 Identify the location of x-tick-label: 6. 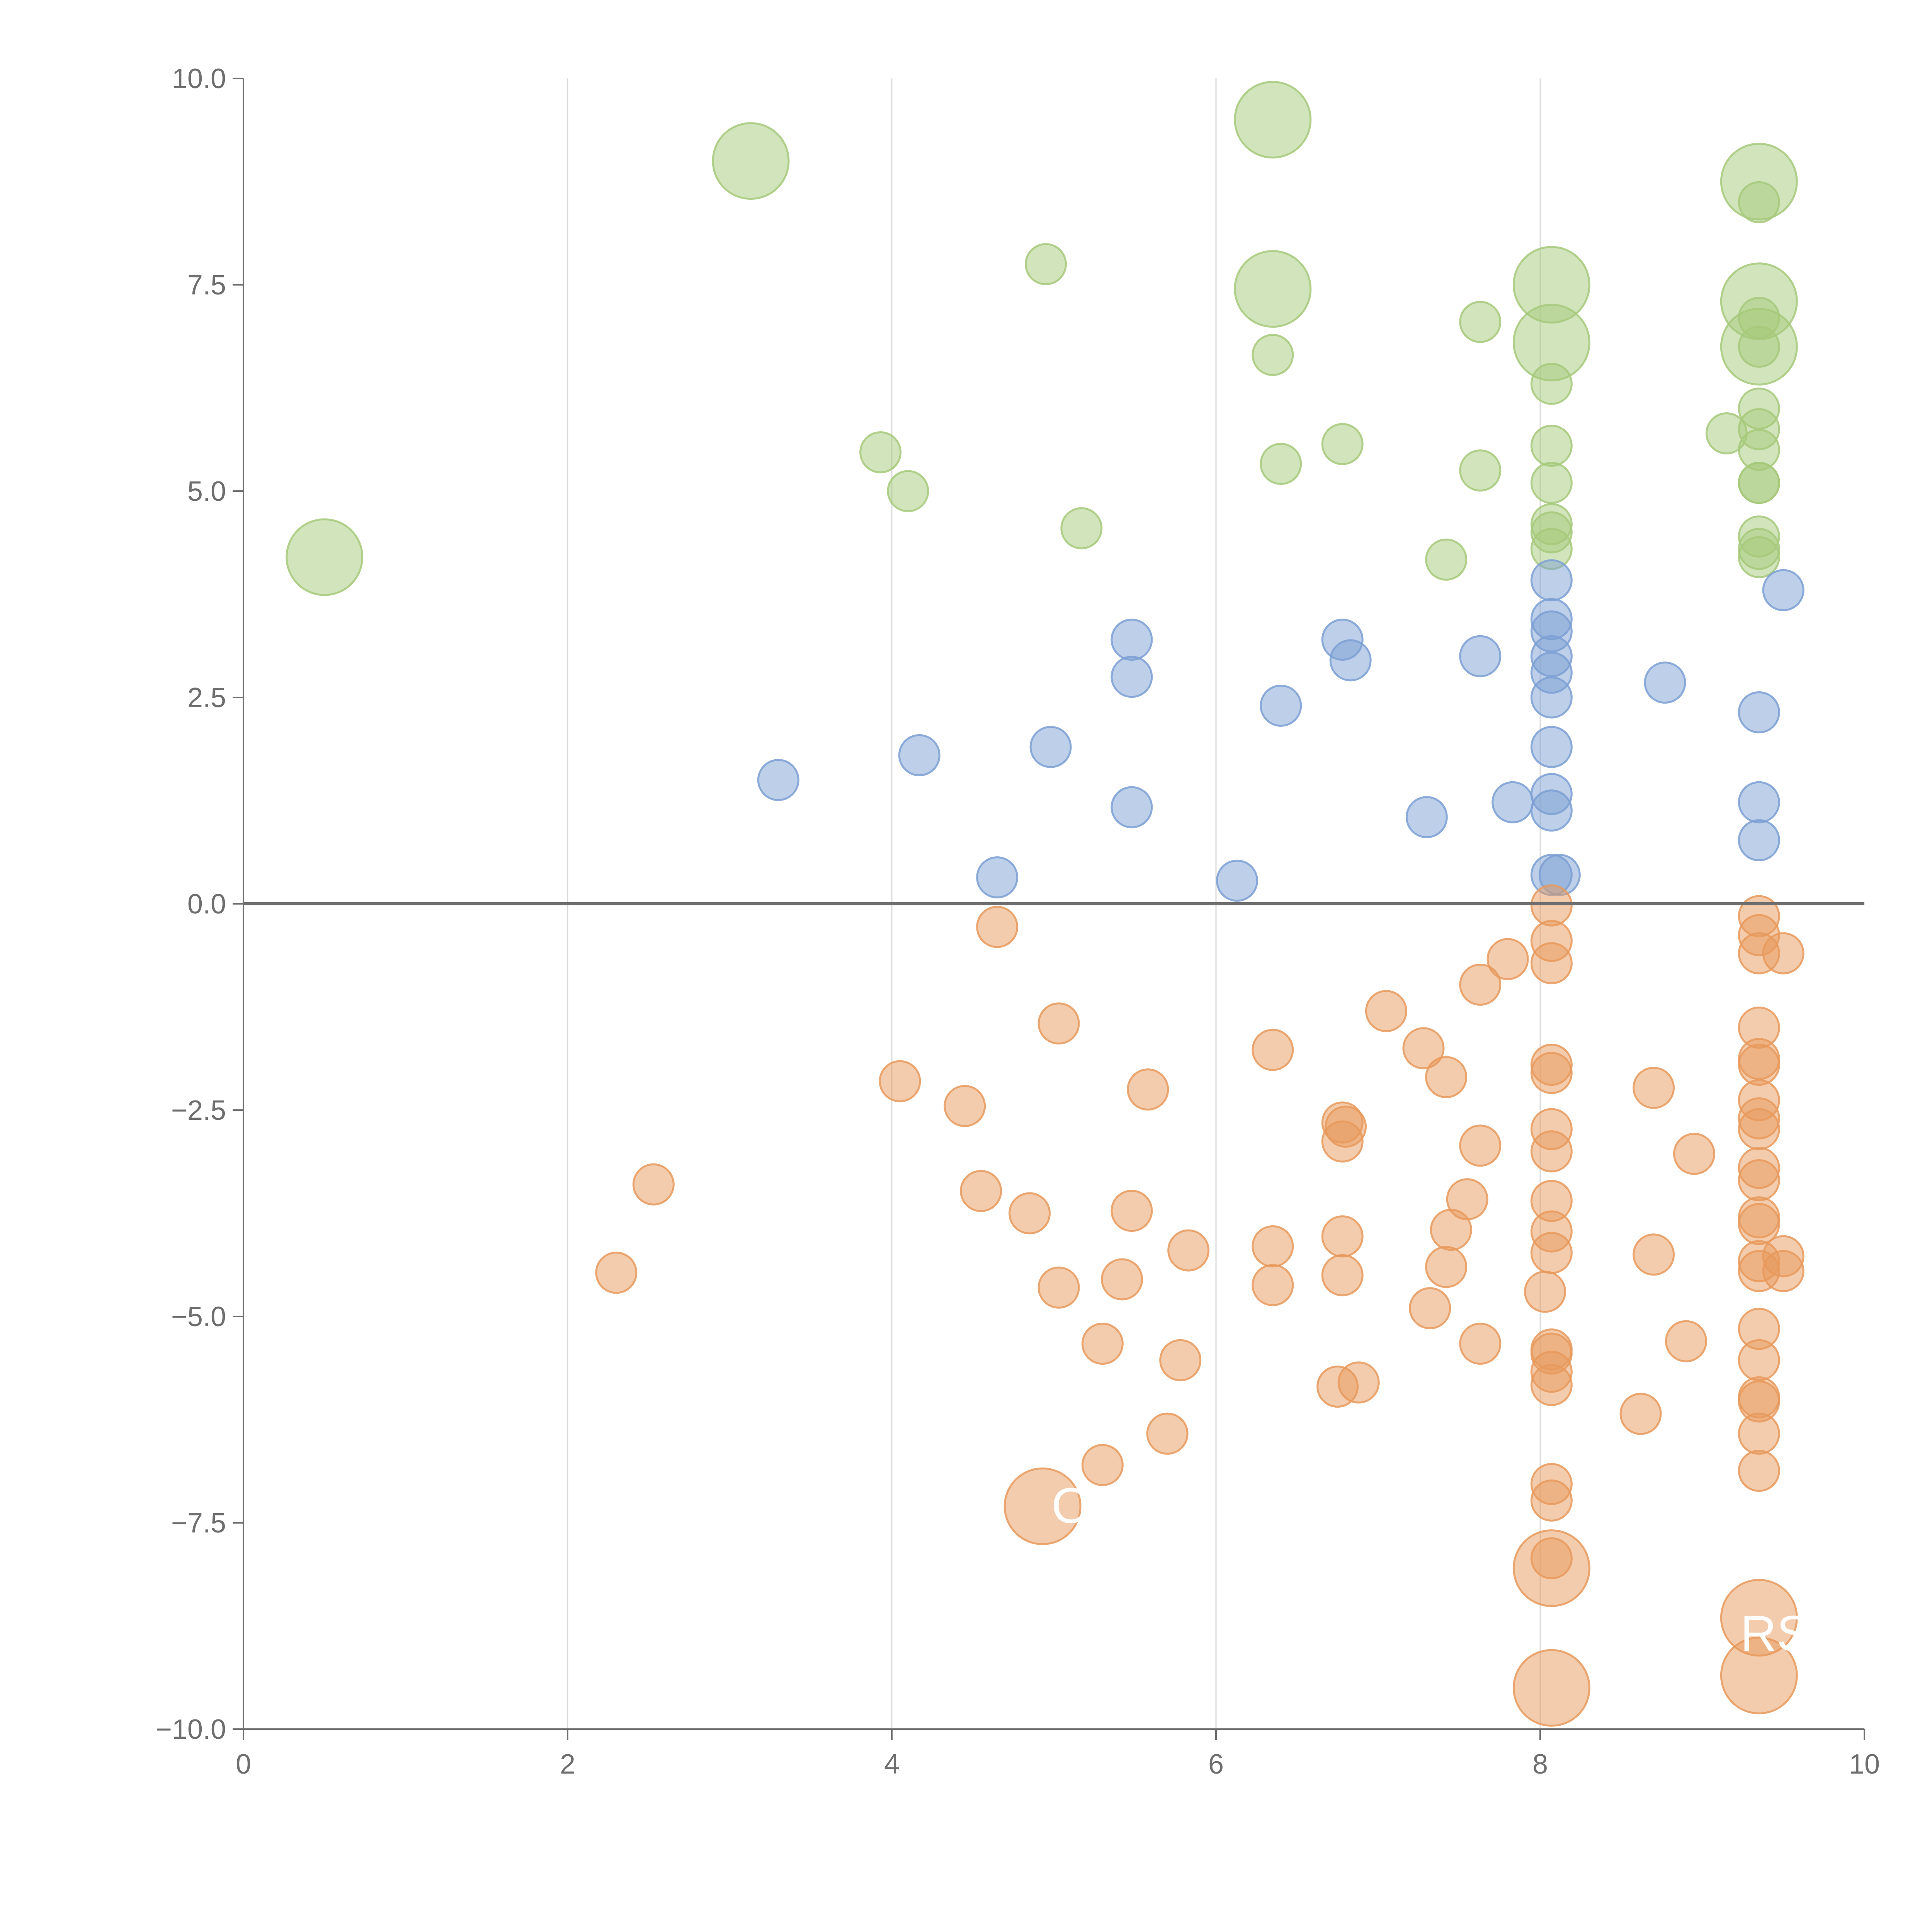
(1216, 1765).